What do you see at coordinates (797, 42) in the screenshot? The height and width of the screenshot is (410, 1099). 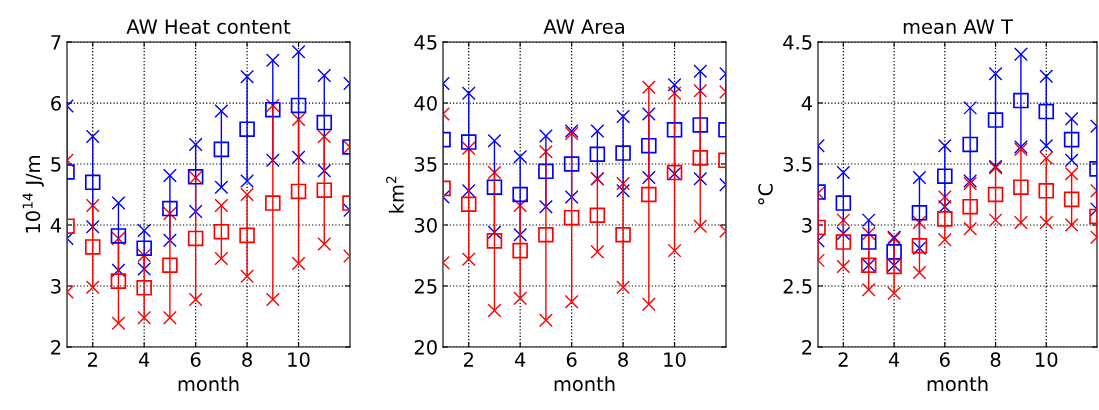 I see `y-tick-label: 4.5` at bounding box center [797, 42].